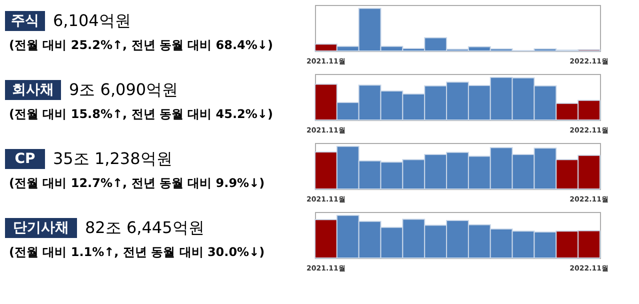 The height and width of the screenshot is (304, 639). I want to click on text: 단기사채, so click(41, 228).